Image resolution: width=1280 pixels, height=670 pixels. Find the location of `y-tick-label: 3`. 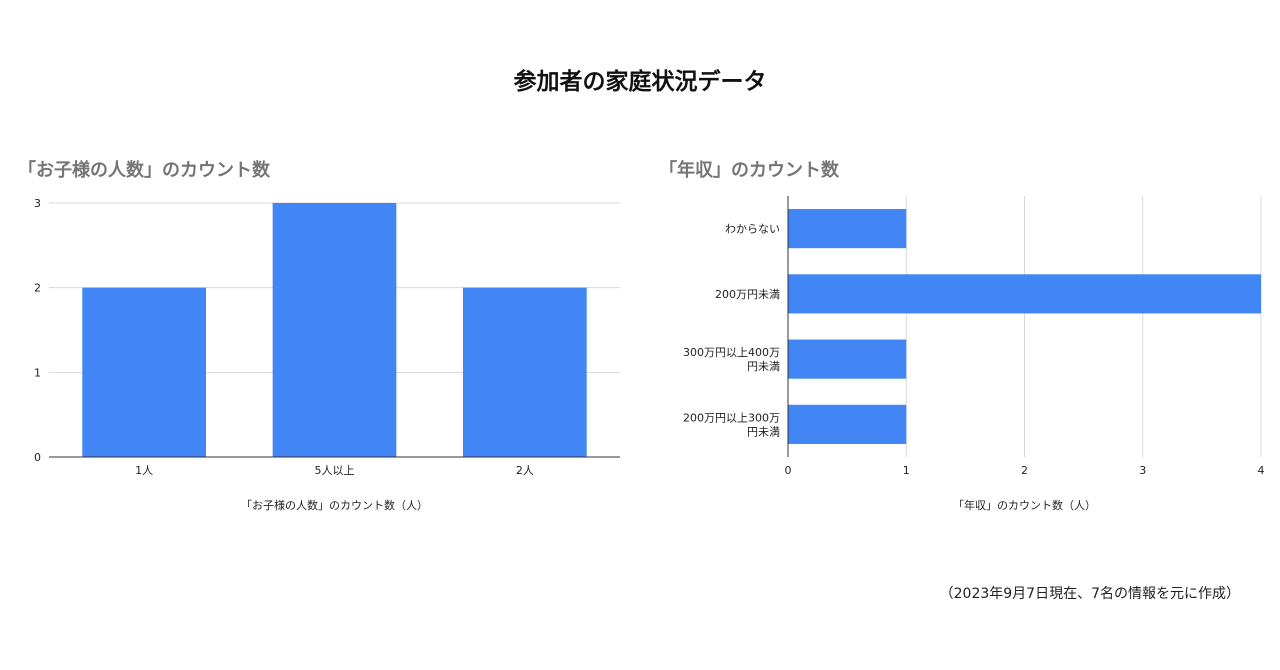

y-tick-label: 3 is located at coordinates (37, 203).